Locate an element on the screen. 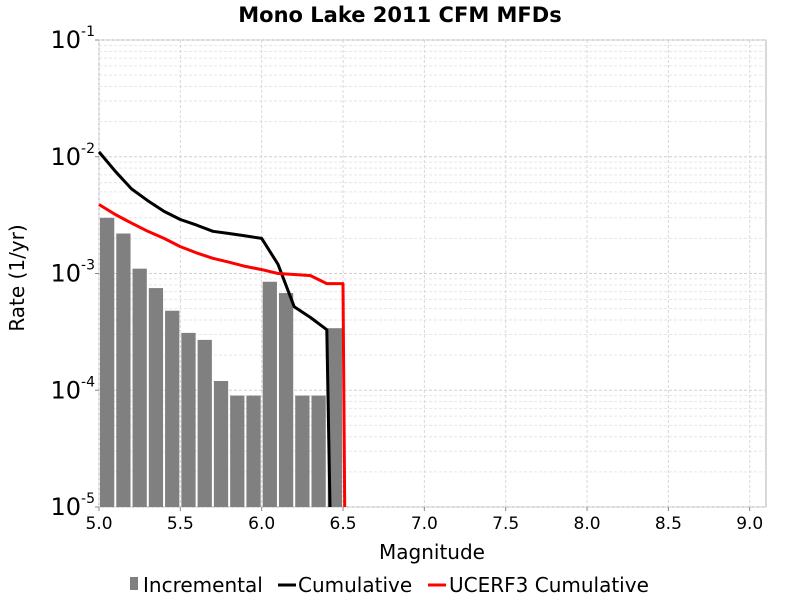  x-tick-label: 7.0 is located at coordinates (424, 524).